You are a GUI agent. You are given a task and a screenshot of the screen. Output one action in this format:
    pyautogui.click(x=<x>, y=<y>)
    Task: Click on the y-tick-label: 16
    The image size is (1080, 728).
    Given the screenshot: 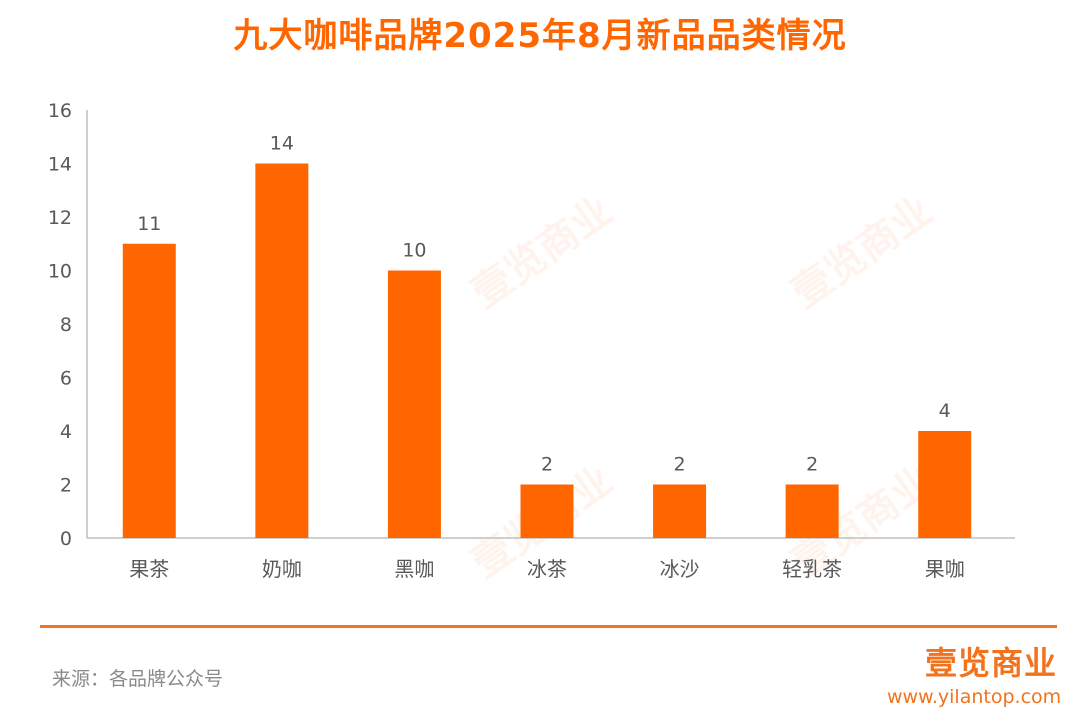 What is the action you would take?
    pyautogui.click(x=60, y=111)
    